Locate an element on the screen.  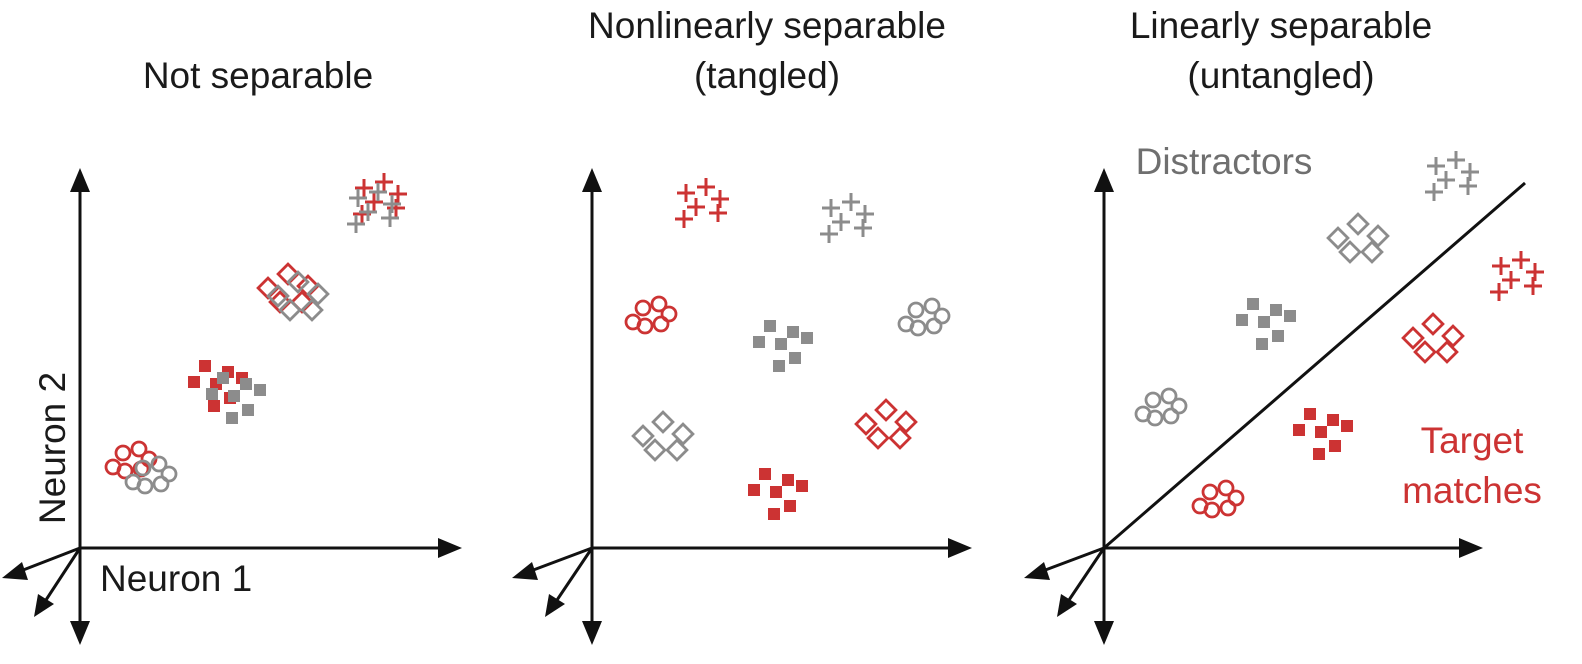
panel-title-line-1: Nonlinearly separable is located at coordinates (767, 25).